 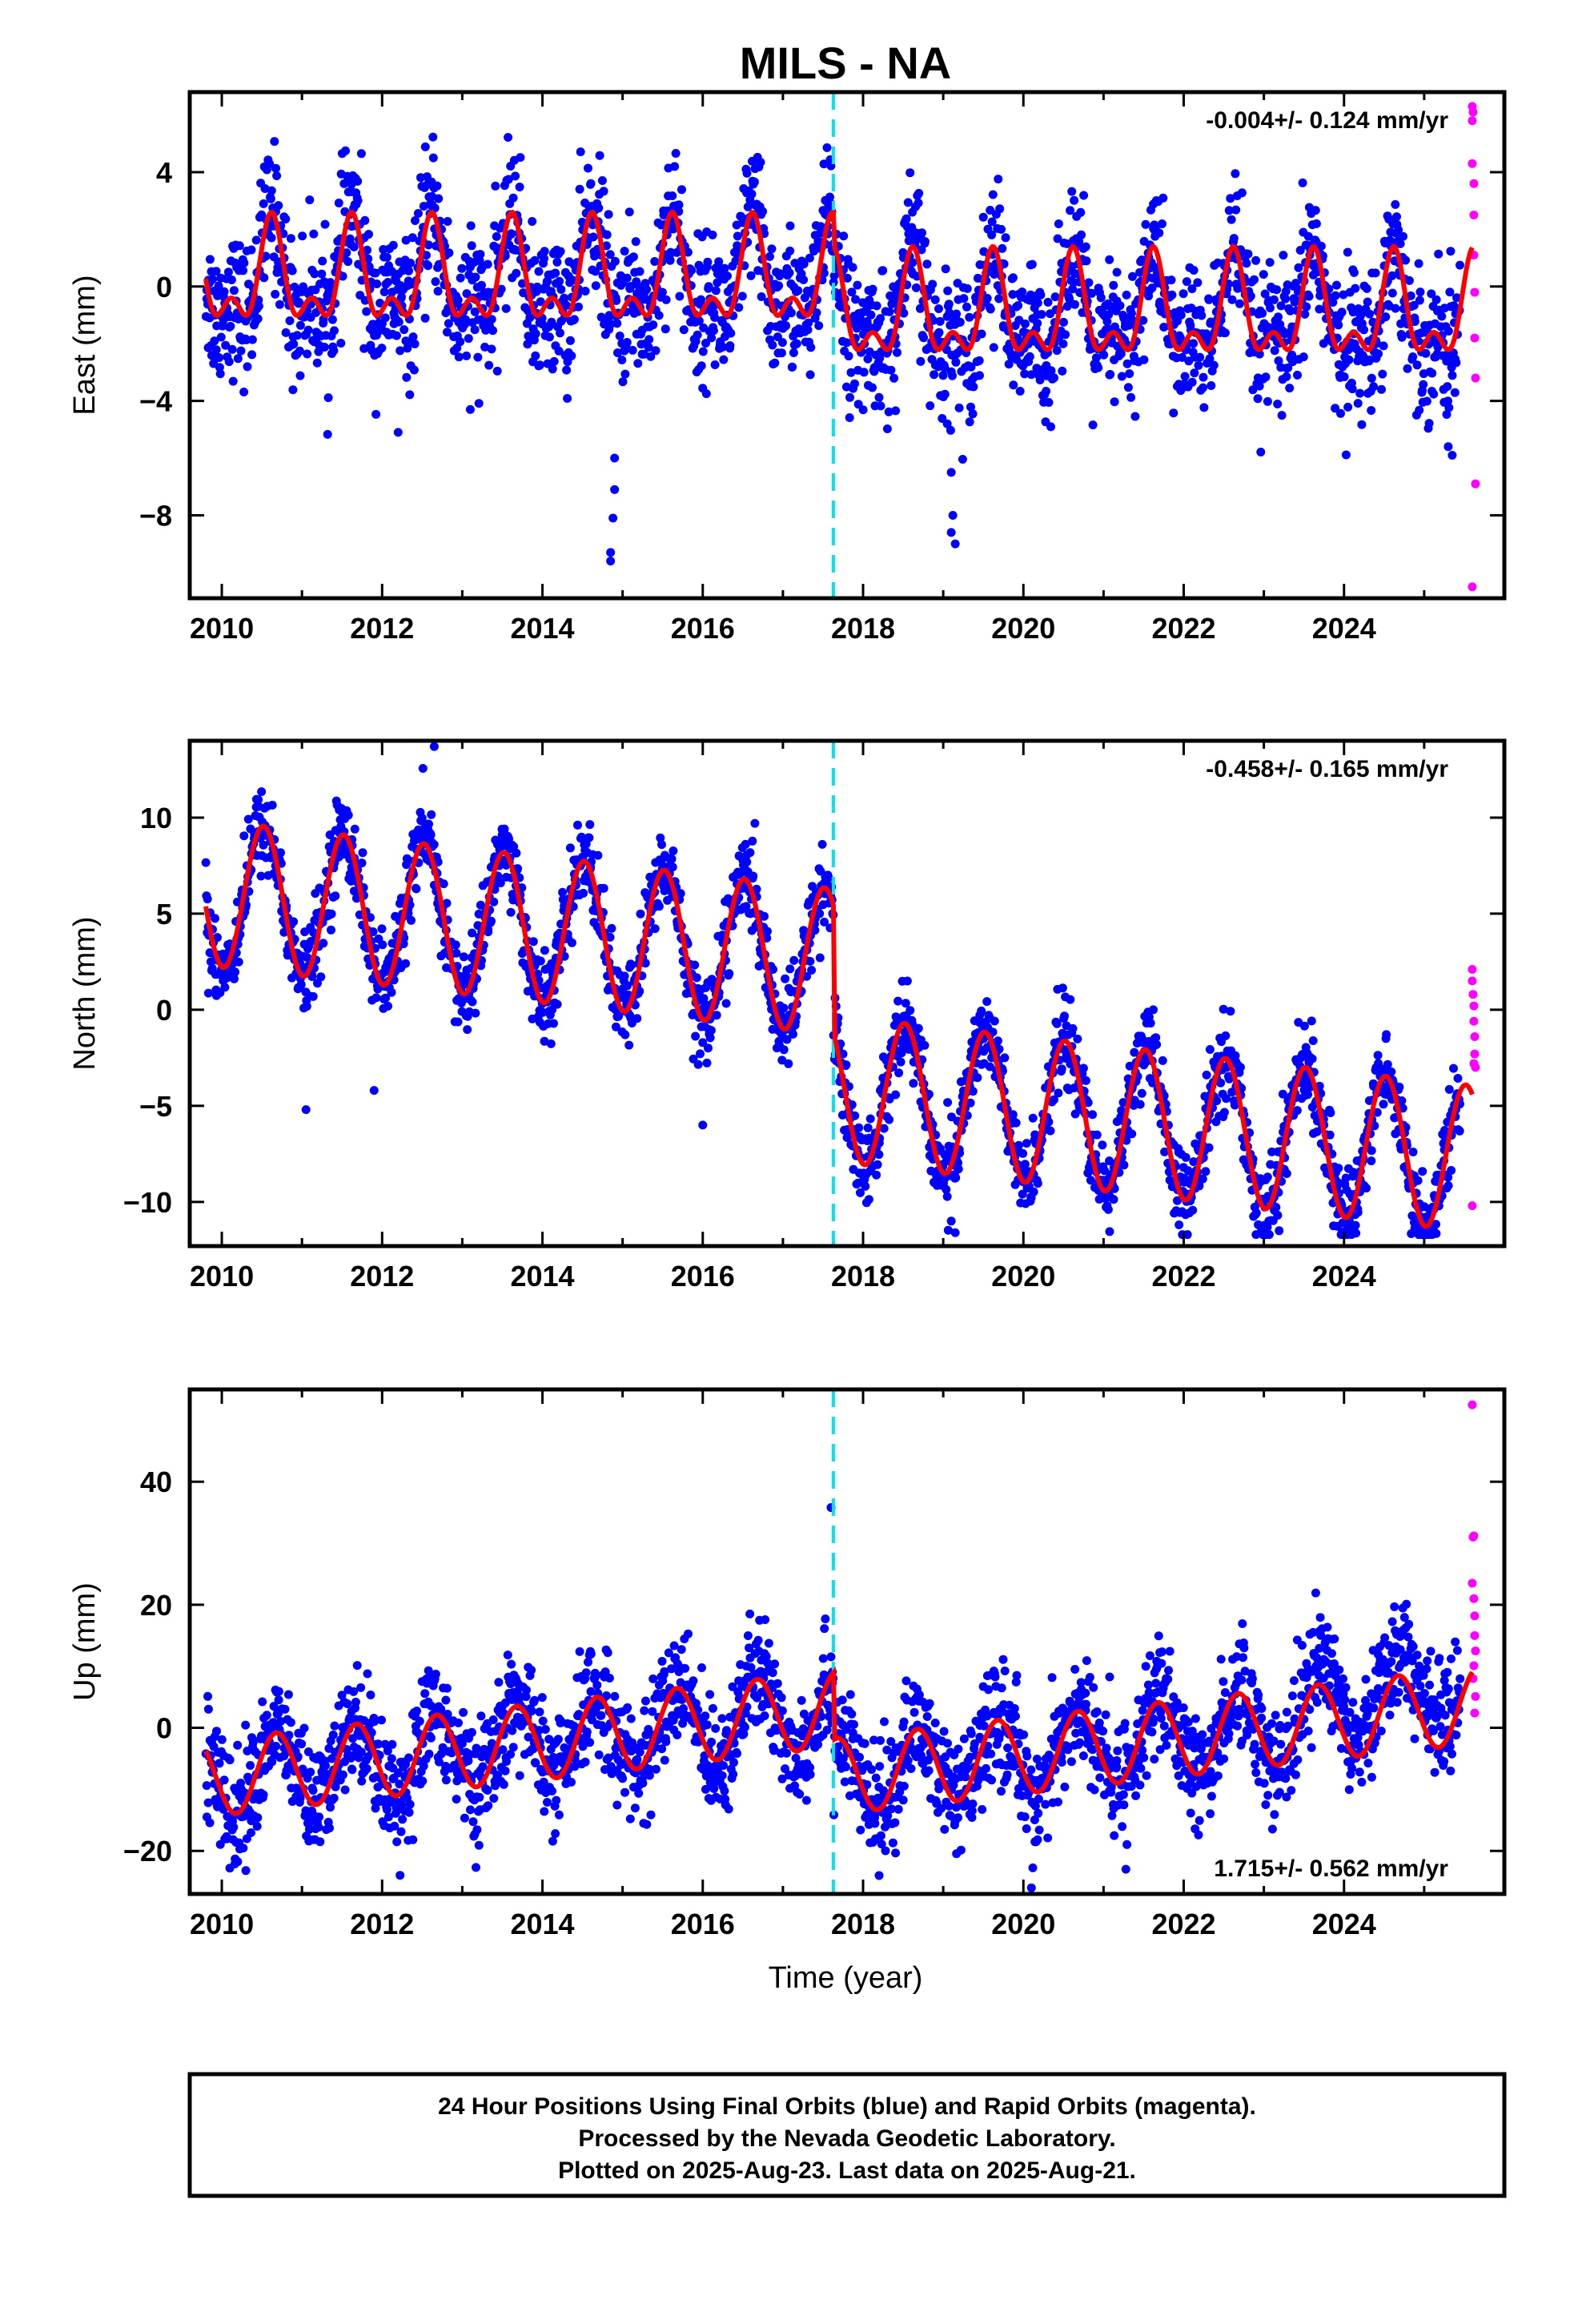 What do you see at coordinates (164, 287) in the screenshot?
I see `y-tick-label: 0` at bounding box center [164, 287].